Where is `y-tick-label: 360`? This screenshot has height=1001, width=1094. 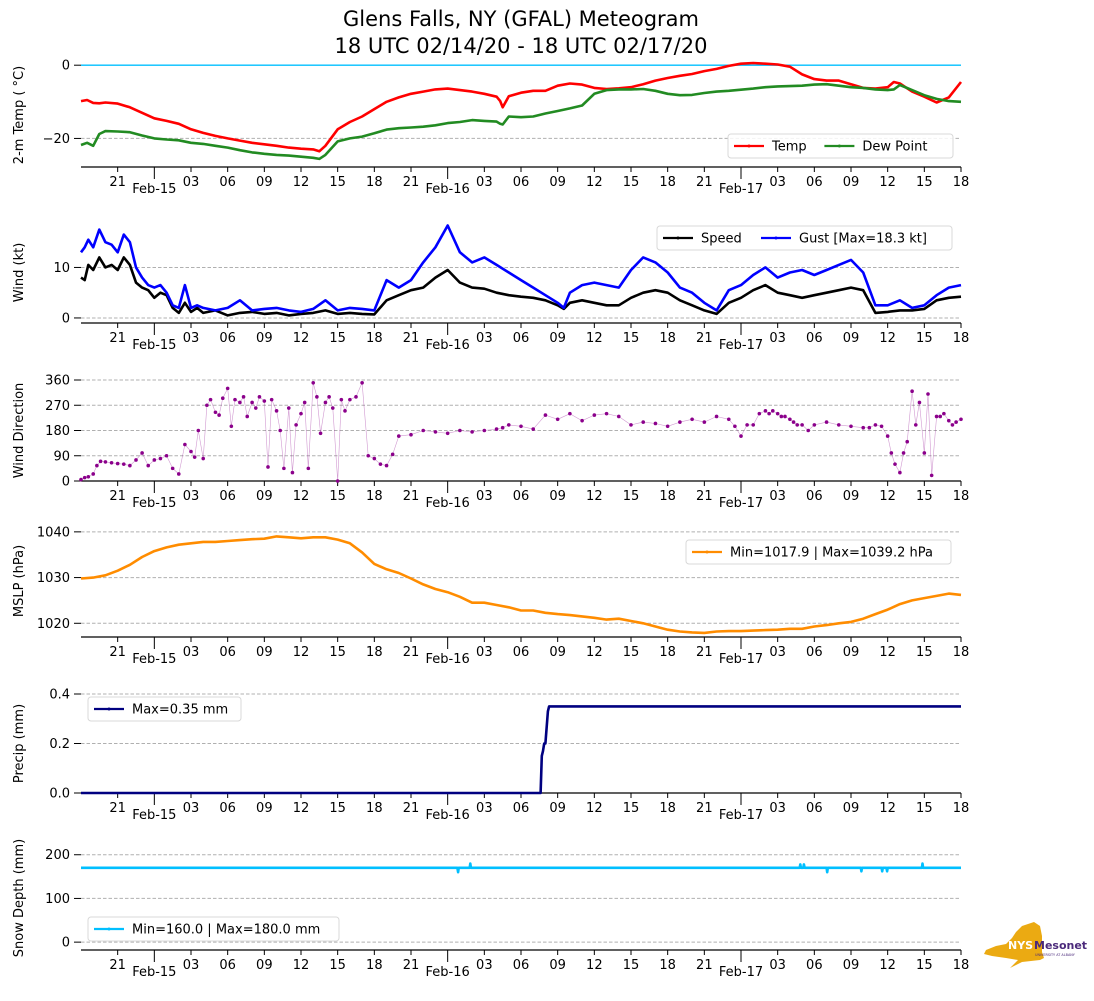
y-tick-label: 360 is located at coordinates (57, 381).